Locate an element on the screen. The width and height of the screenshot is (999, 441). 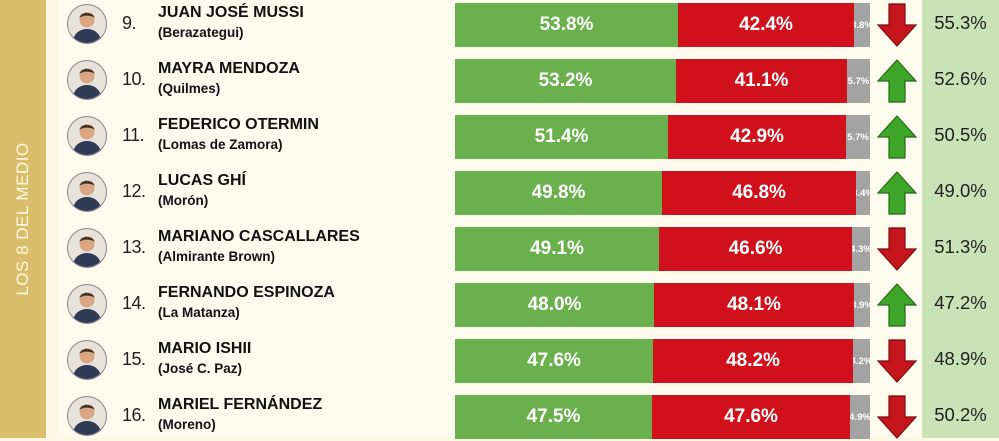
district-name: (Moreno) is located at coordinates (187, 424).